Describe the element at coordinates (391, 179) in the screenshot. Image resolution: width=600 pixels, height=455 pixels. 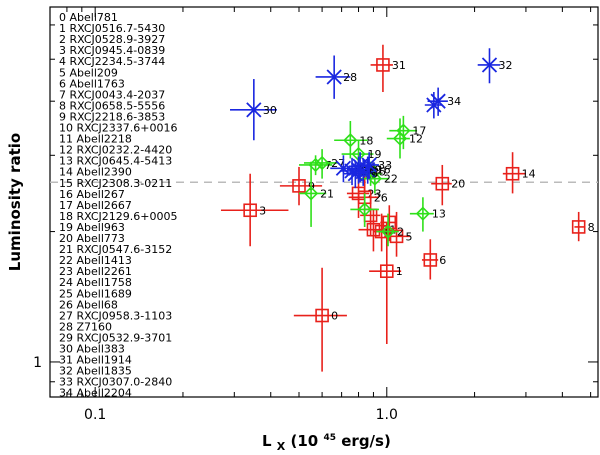
I see `point-label: 22` at that location.